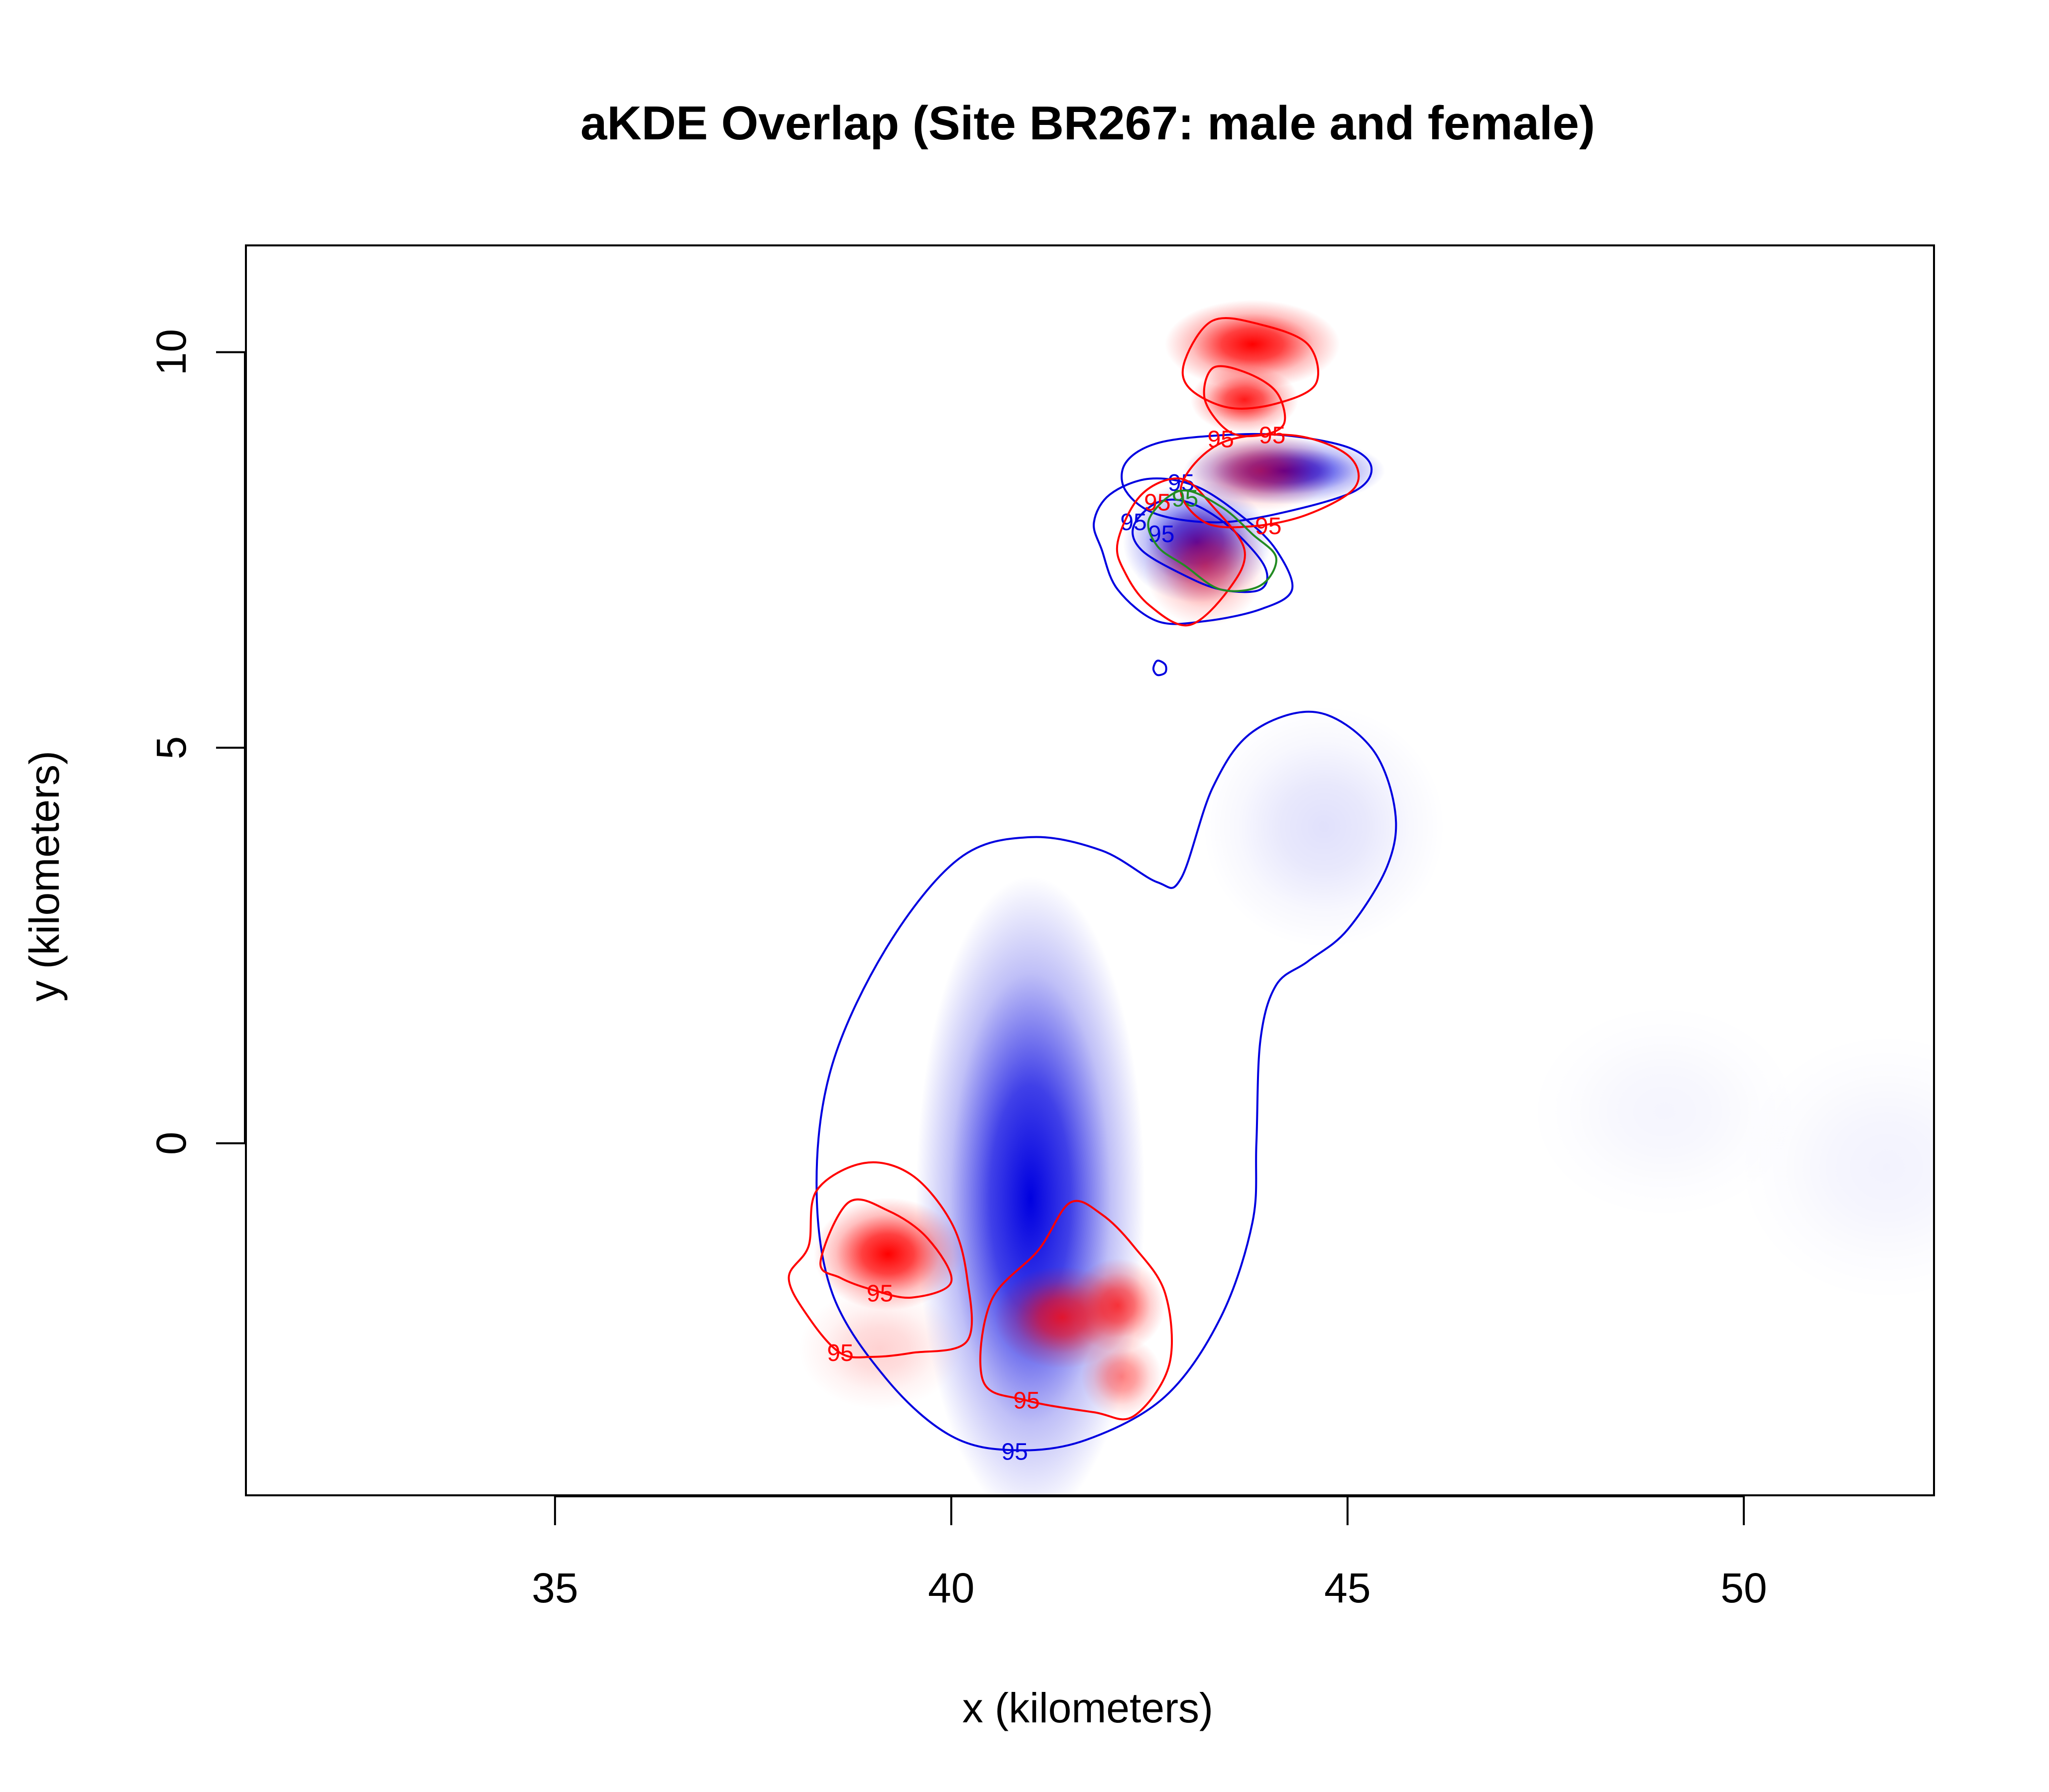 The width and height of the screenshot is (2049, 1792). Describe the element at coordinates (44, 877) in the screenshot. I see `y-axis-label: y (kilometers)` at that location.